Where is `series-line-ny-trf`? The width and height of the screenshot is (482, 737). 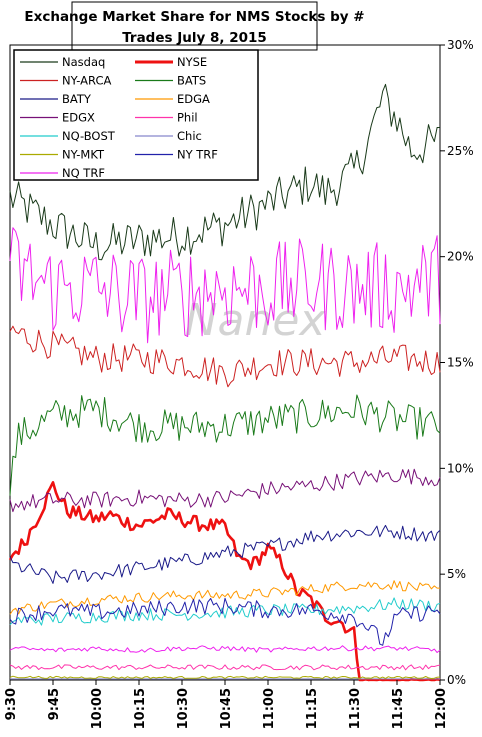 series-line-ny-trf is located at coordinates (225, 621).